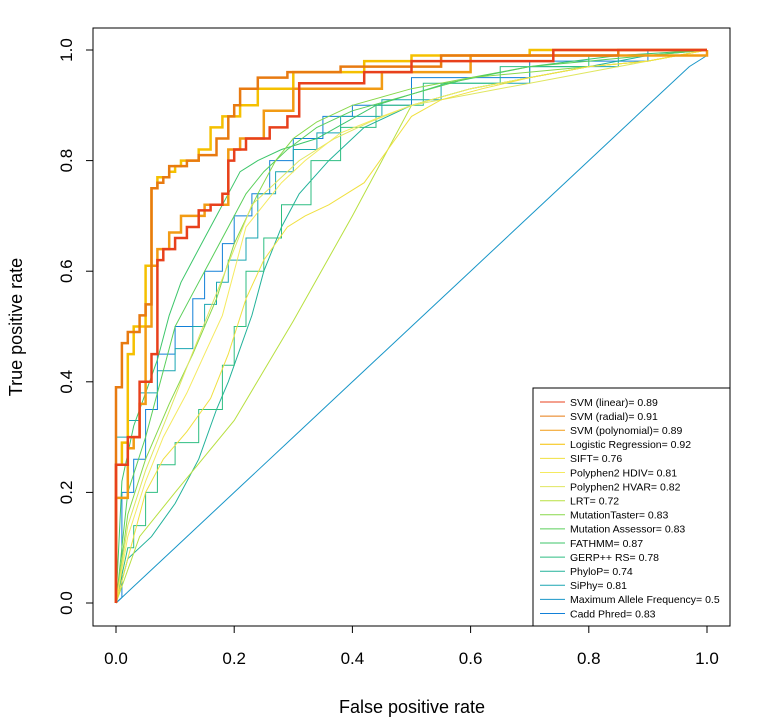 Image resolution: width=761 pixels, height=728 pixels. I want to click on legend-label-6: Polyphen2 HVAR= 0.82, so click(625, 487).